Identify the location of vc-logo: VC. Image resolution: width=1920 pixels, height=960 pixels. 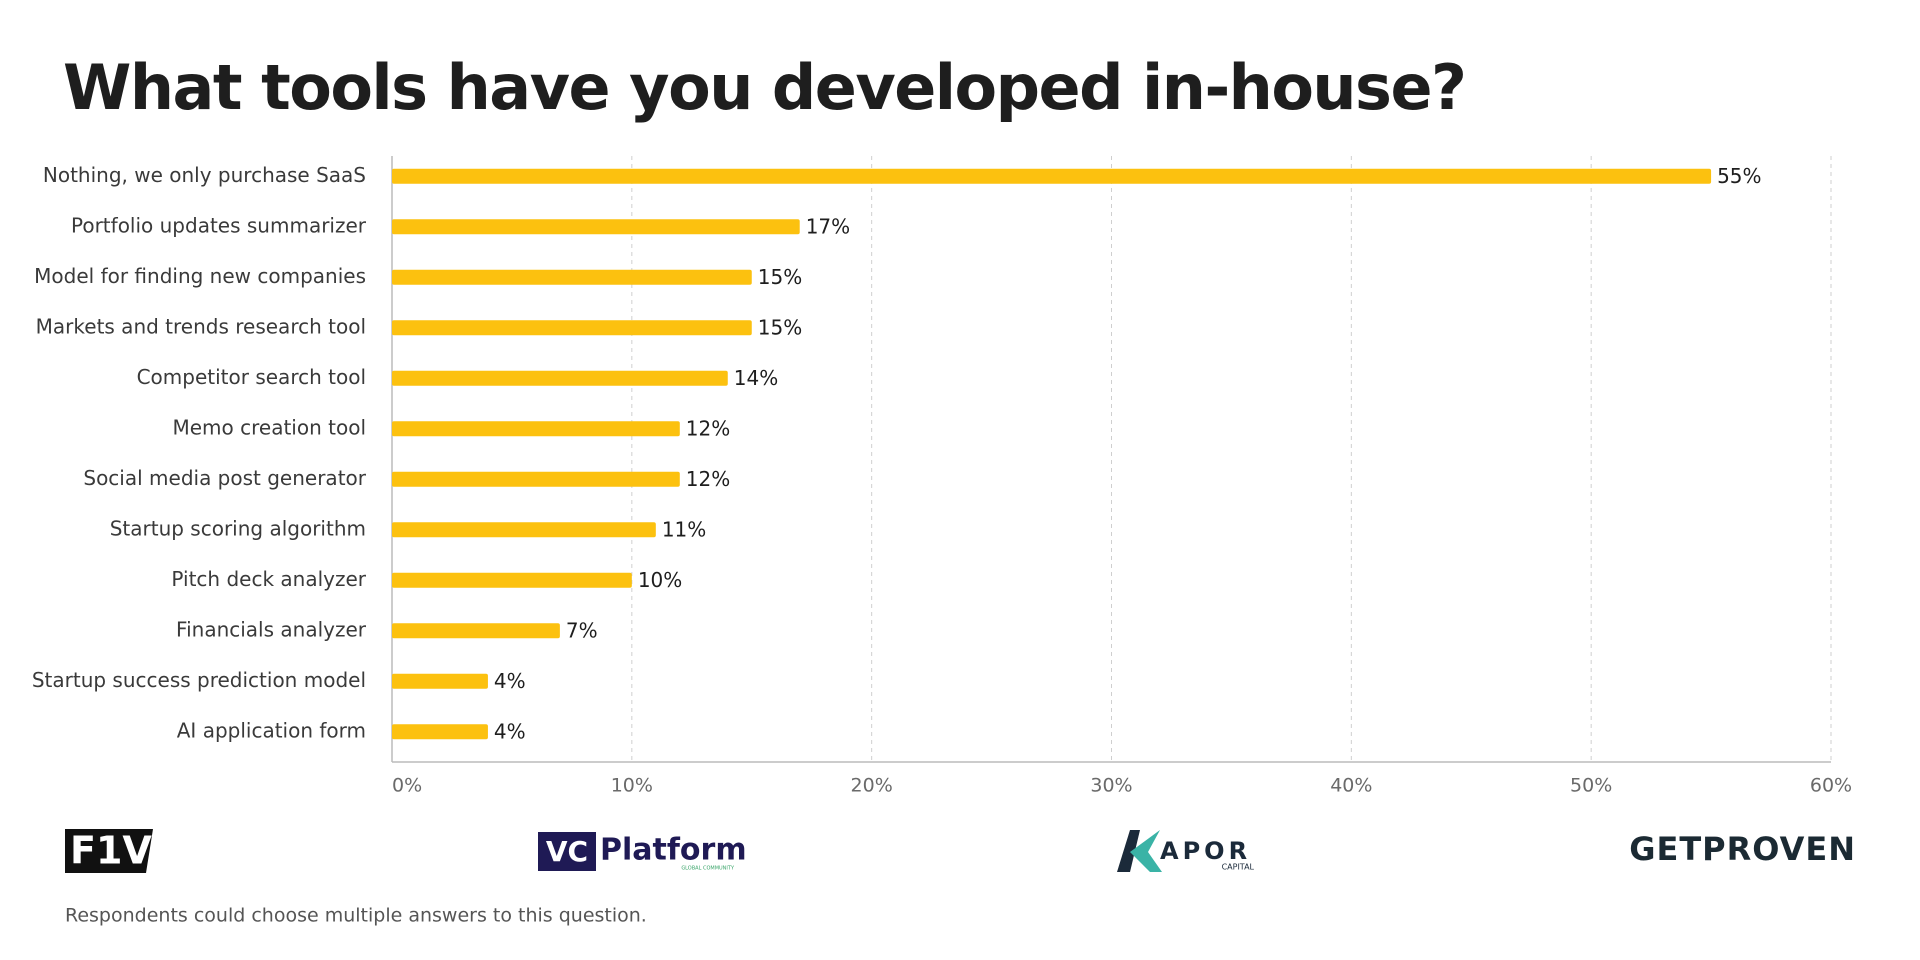
(567, 851).